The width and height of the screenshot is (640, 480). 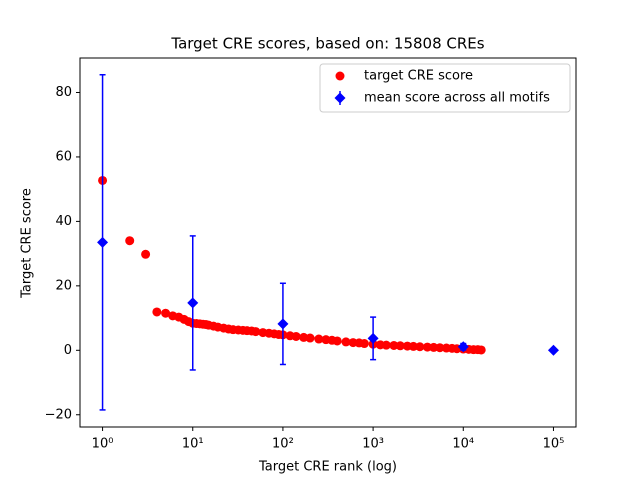 What do you see at coordinates (68, 350) in the screenshot?
I see `y-tick-label: 0` at bounding box center [68, 350].